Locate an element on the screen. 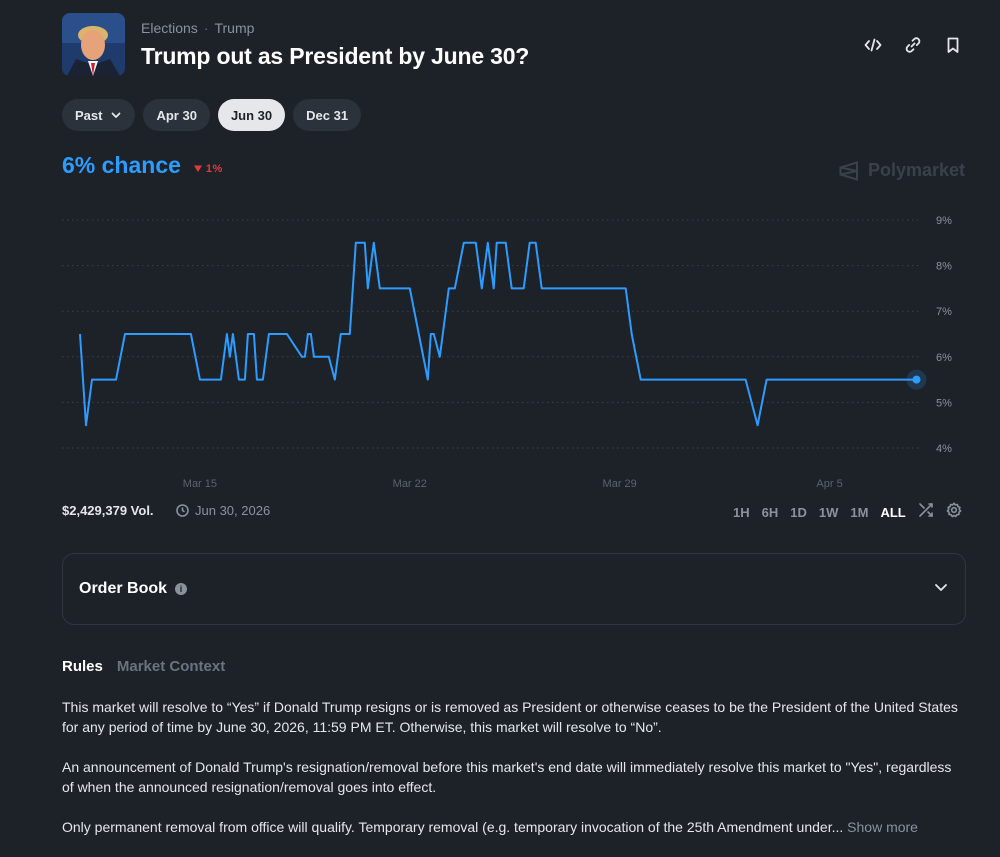 This screenshot has width=1000, height=857. y-tick-label: 5% is located at coordinates (944, 403).